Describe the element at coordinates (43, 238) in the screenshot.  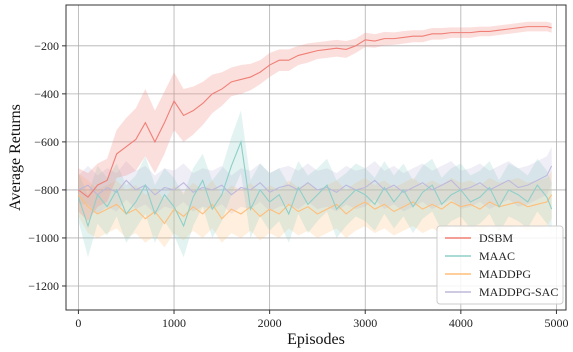
I see `y-tick-label: −1000` at that location.